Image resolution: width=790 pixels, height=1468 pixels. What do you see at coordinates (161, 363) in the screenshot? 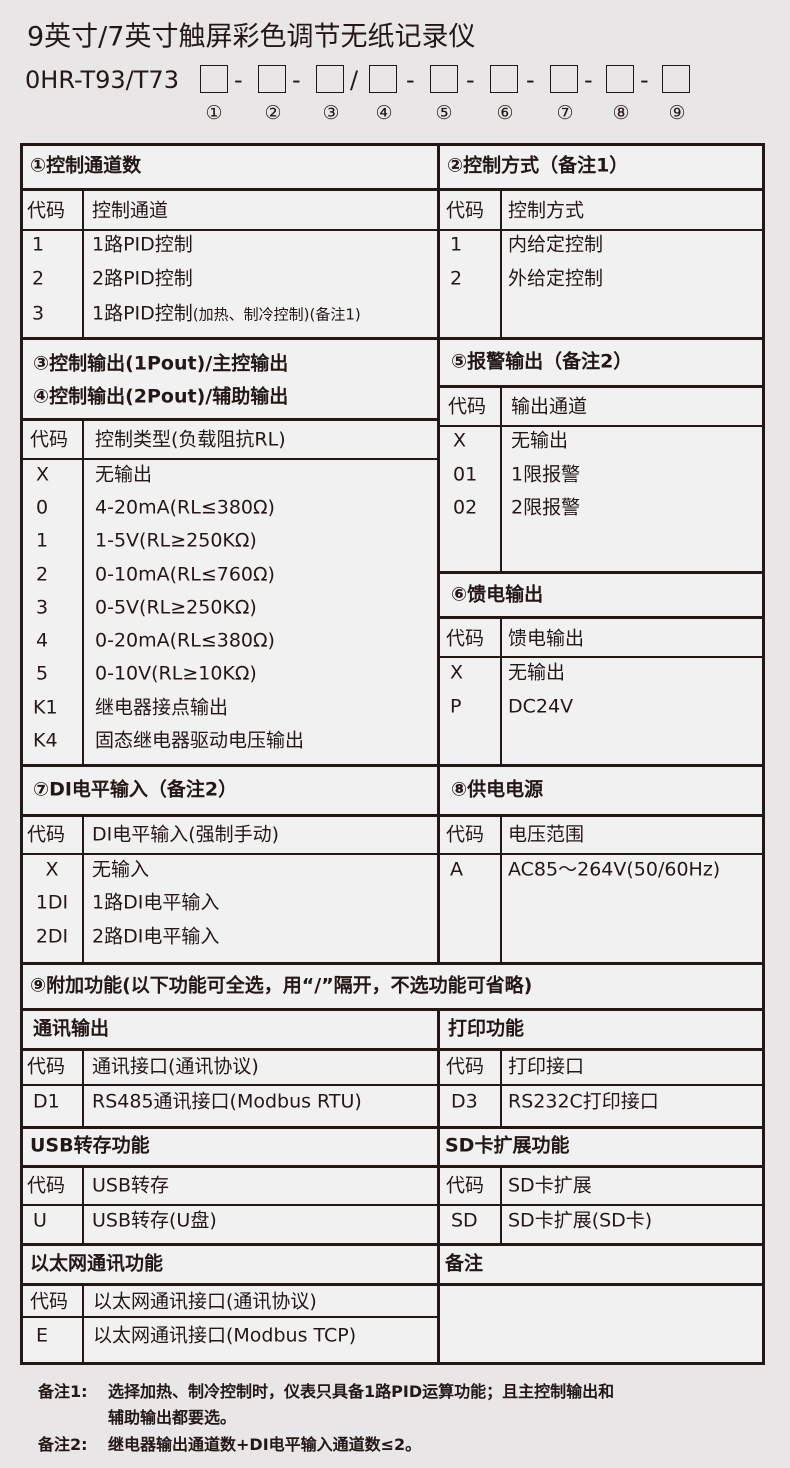
I see `section-title: ③控制输出(1Pout)/主控输出` at bounding box center [161, 363].